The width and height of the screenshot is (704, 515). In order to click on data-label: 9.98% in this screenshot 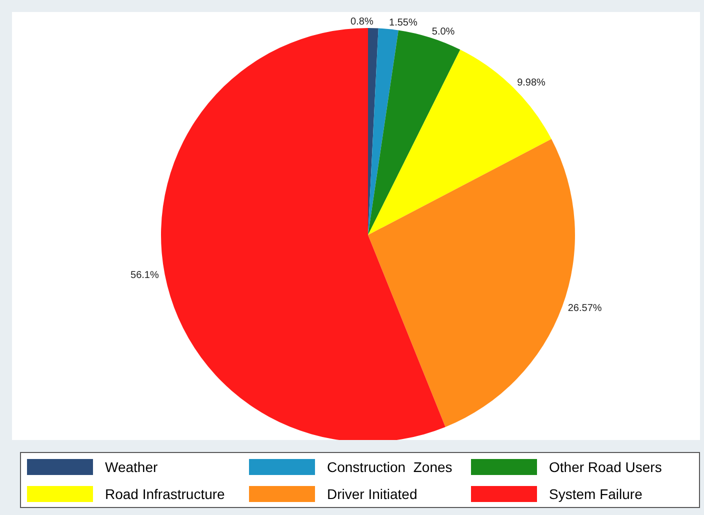, I will do `click(531, 82)`.